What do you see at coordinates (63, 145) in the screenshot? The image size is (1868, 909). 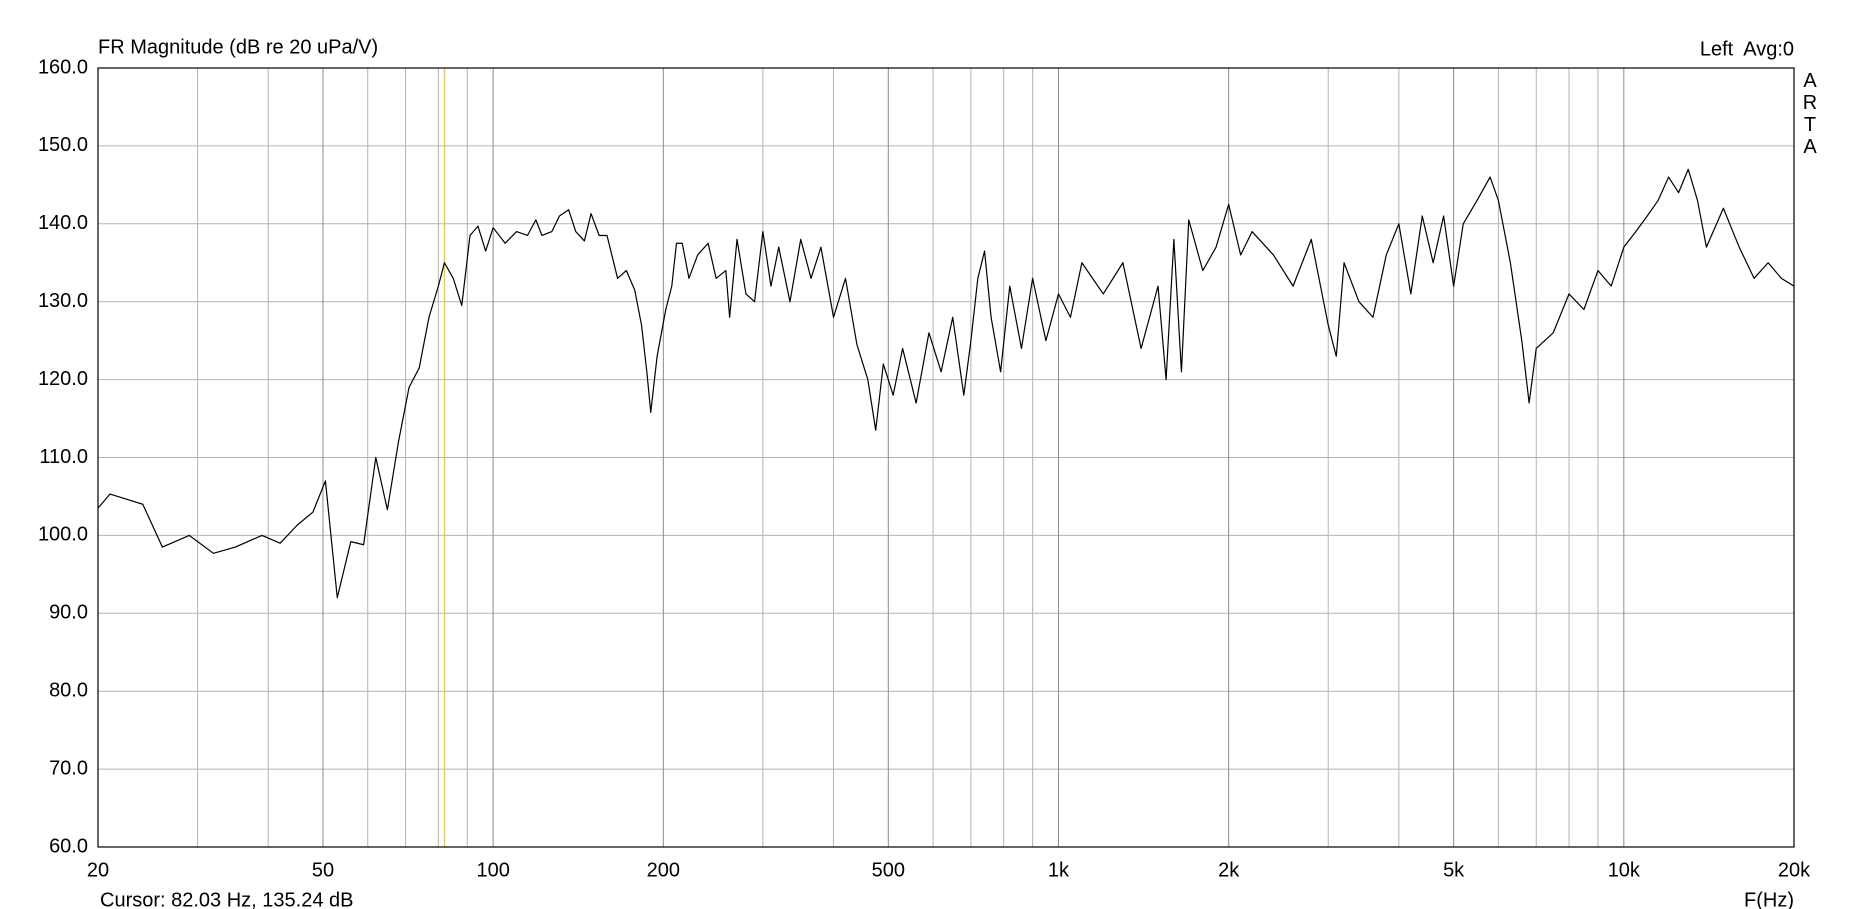 I see `y-tick-label: 150.0` at bounding box center [63, 145].